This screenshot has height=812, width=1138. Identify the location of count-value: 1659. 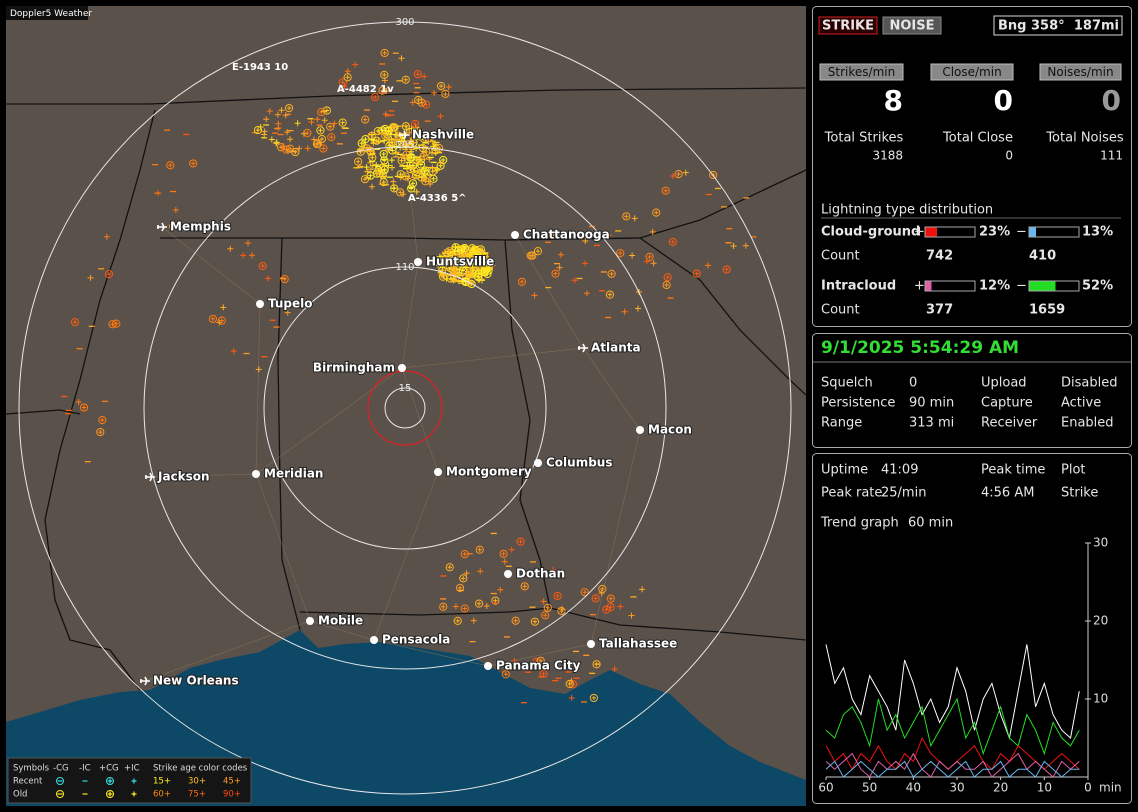
(1047, 310).